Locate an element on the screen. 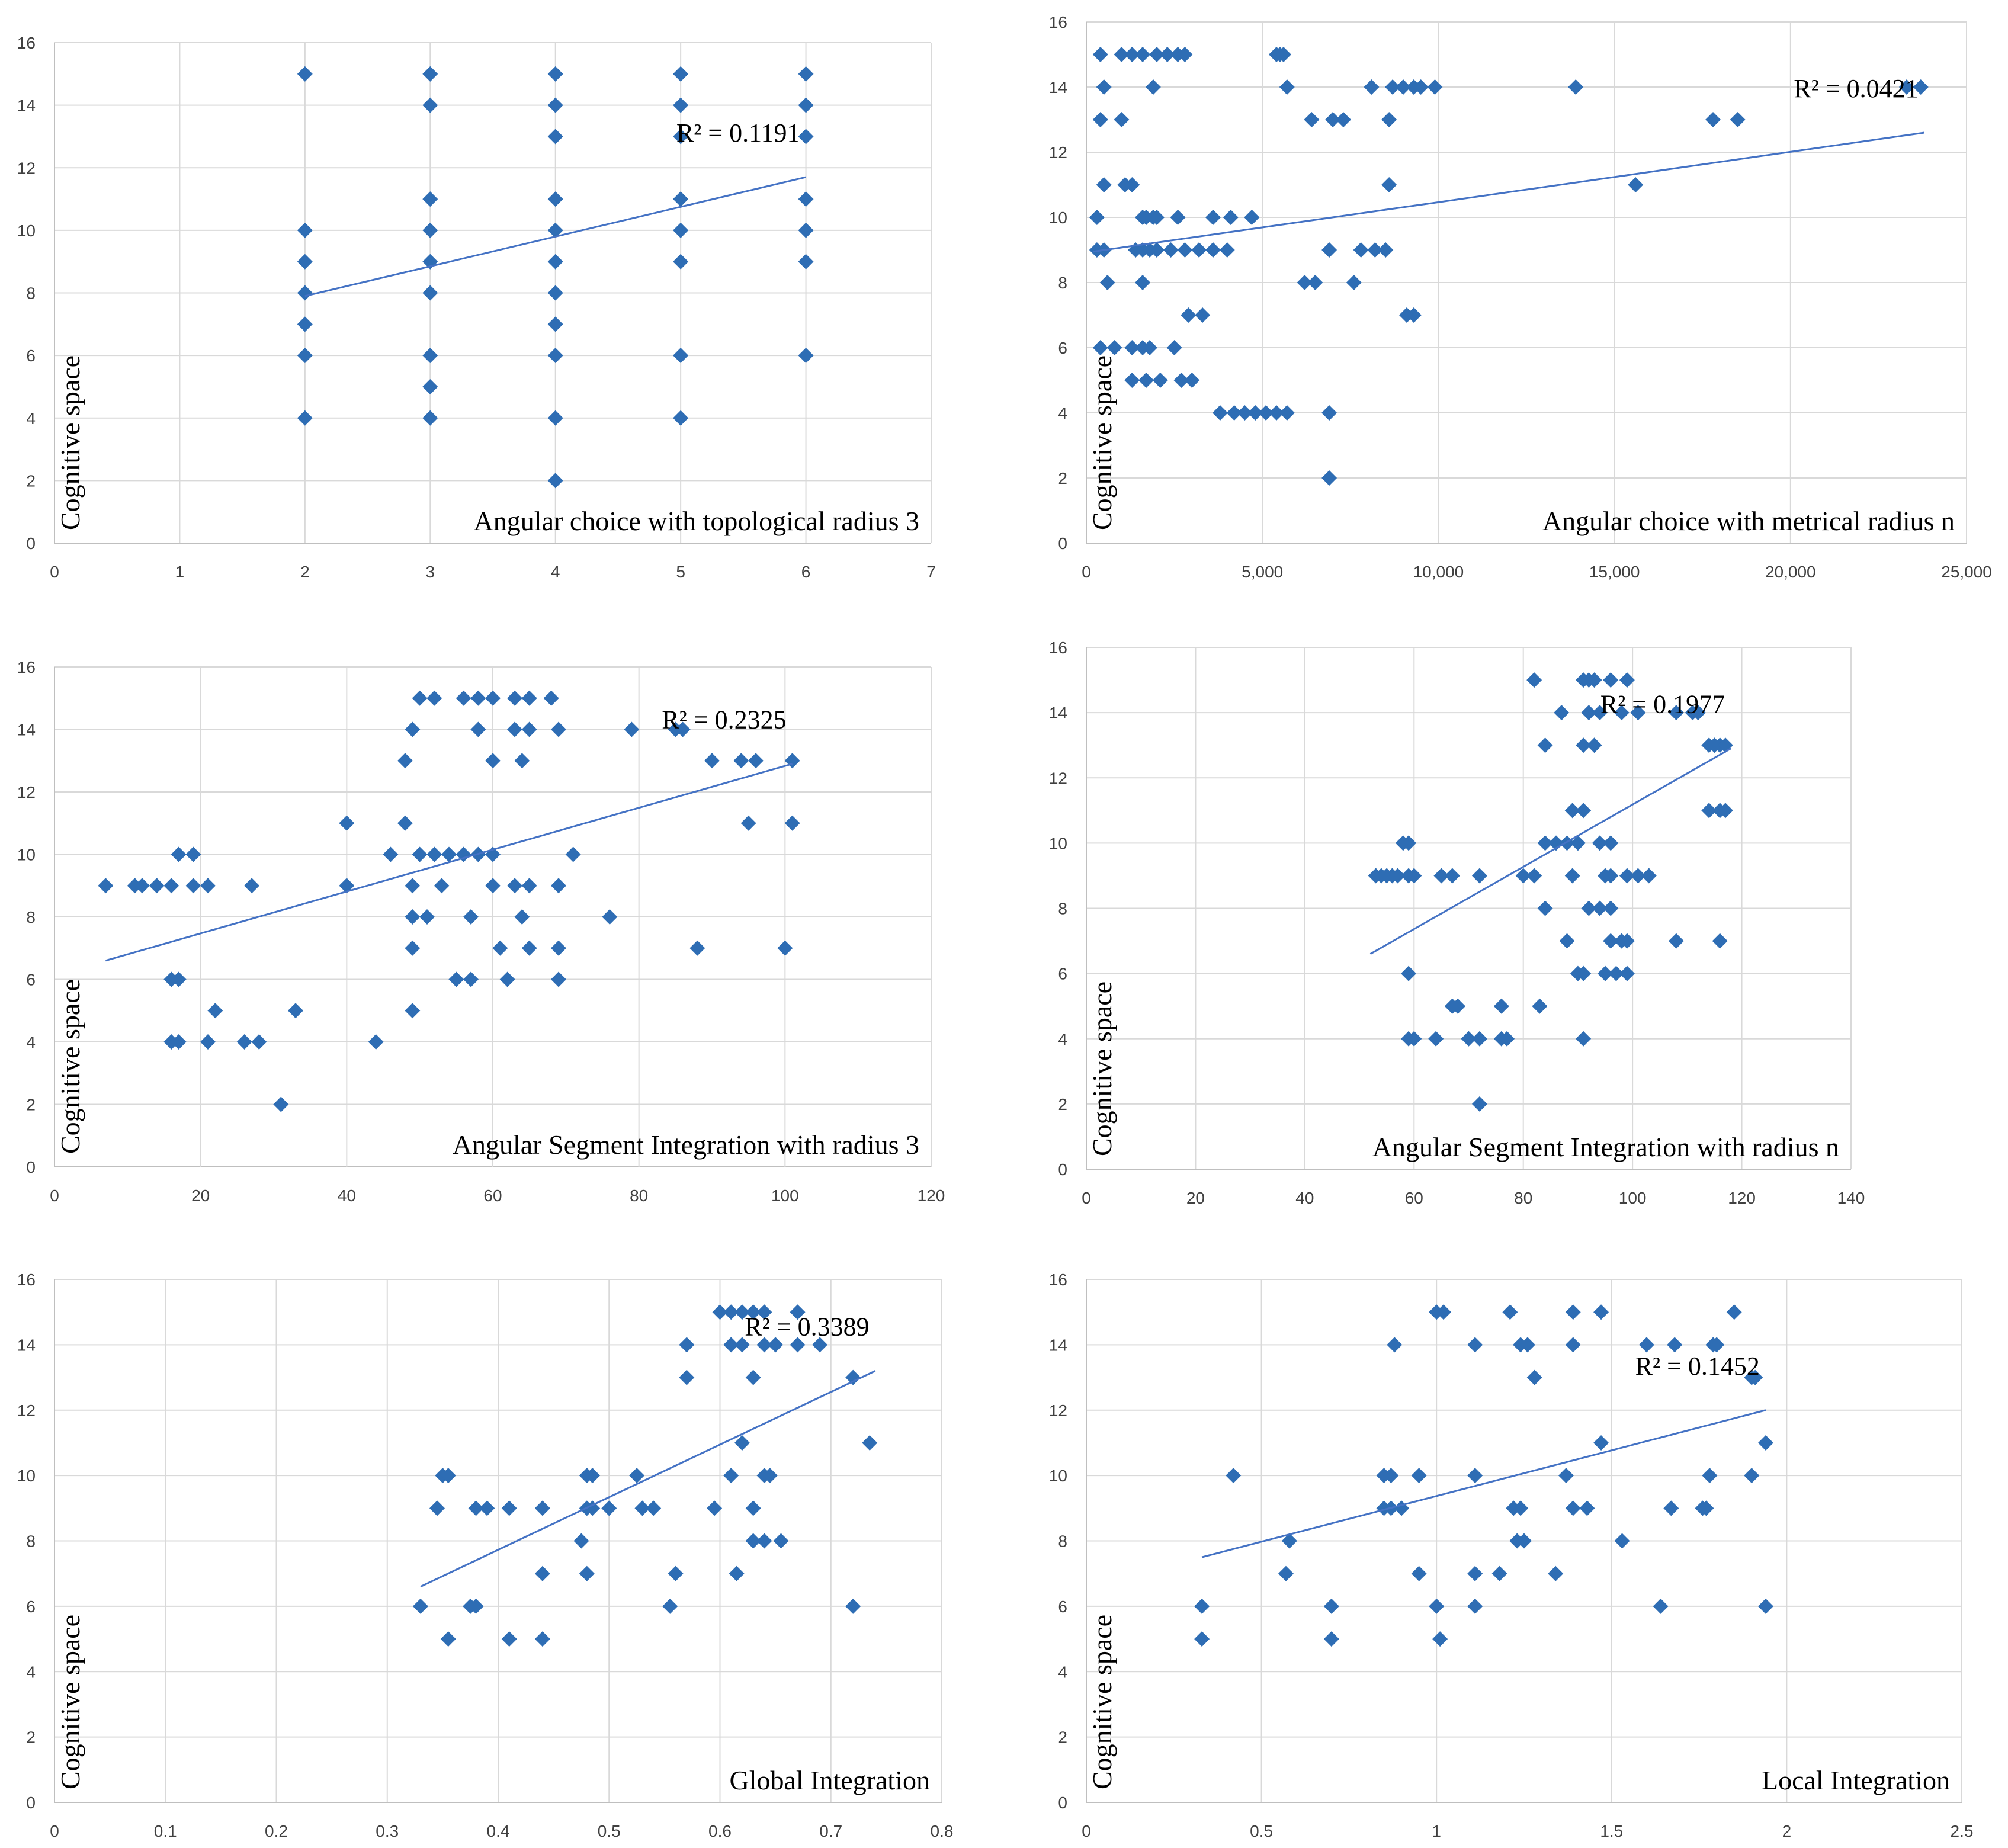 The image size is (2008, 1848). x-tick-label: 0.2 is located at coordinates (276, 1831).